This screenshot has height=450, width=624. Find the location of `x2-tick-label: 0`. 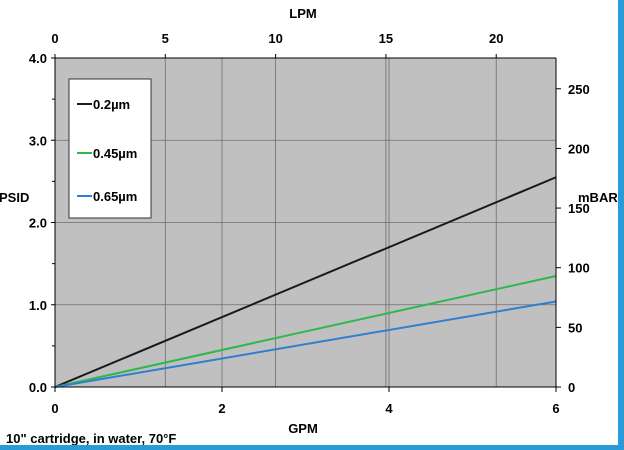

x2-tick-label: 0 is located at coordinates (54, 38).